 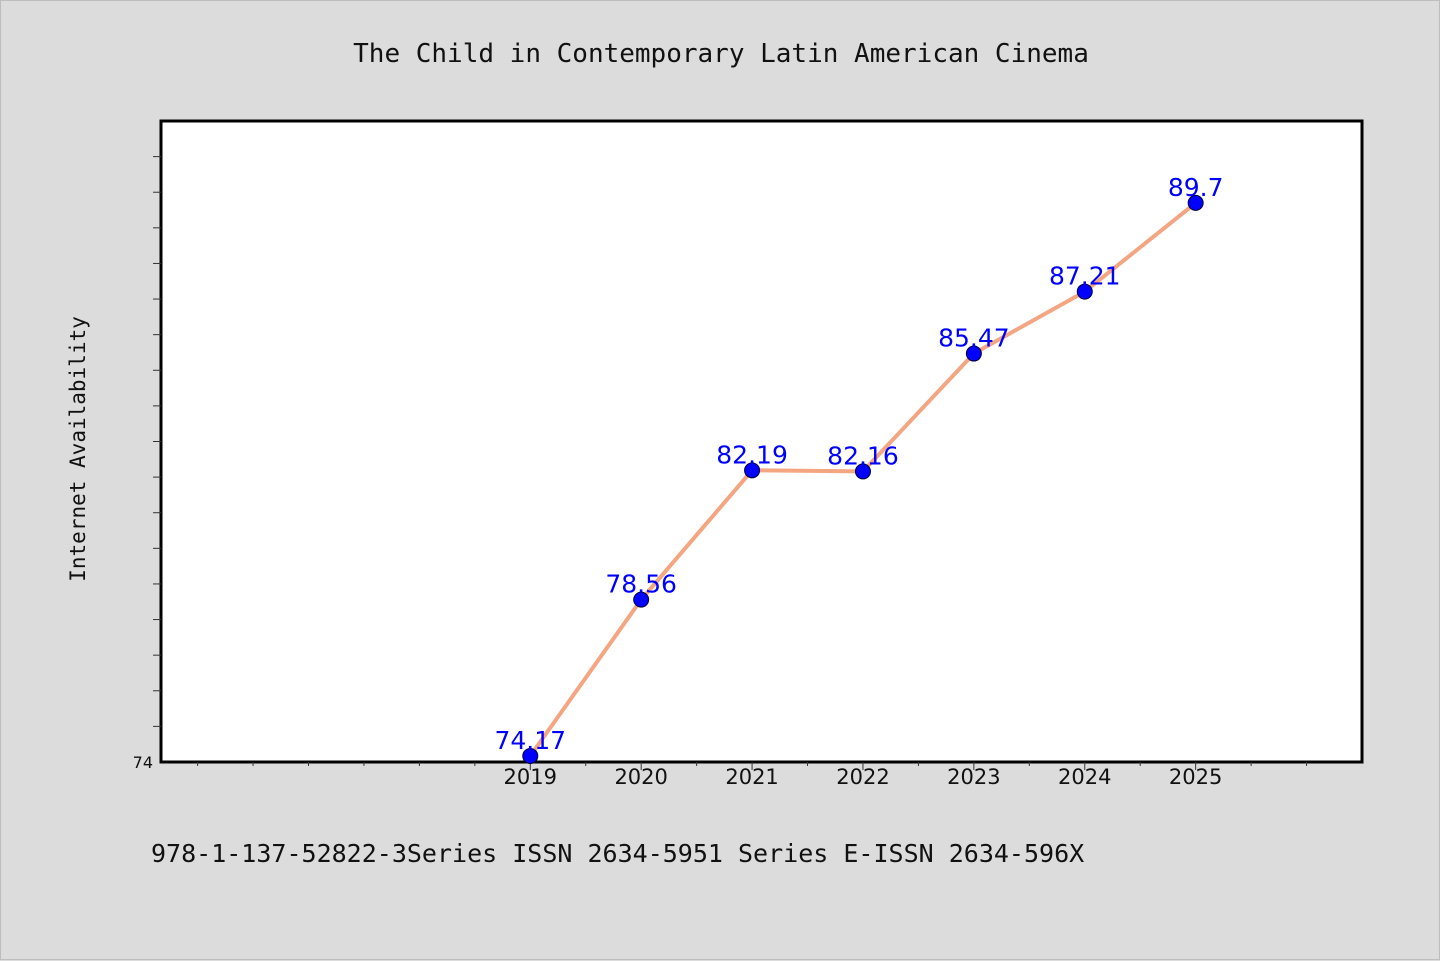 What do you see at coordinates (1196, 187) in the screenshot?
I see `data-label: 89.7` at bounding box center [1196, 187].